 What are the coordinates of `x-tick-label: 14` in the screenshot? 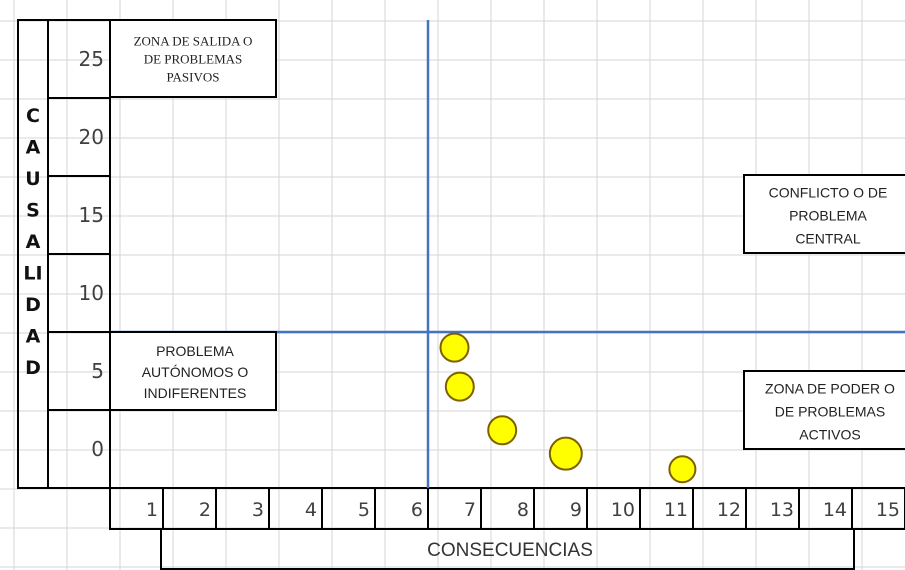 It's located at (835, 510).